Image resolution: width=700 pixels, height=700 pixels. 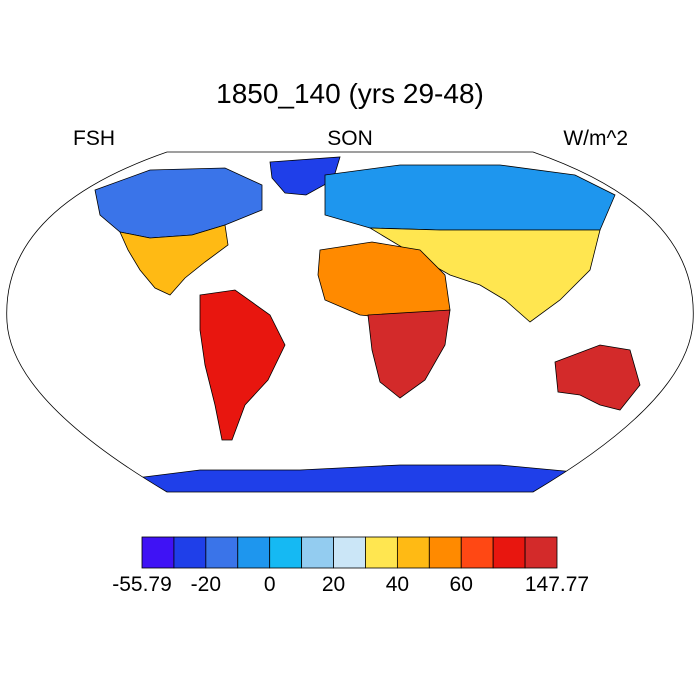 I want to click on units-label: W/m^2, so click(x=595, y=138).